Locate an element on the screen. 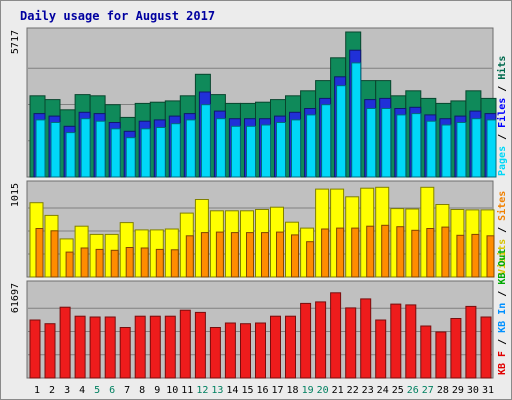 The width and height of the screenshot is (512, 400). x-tick-label-day-24: 24 is located at coordinates (383, 390).